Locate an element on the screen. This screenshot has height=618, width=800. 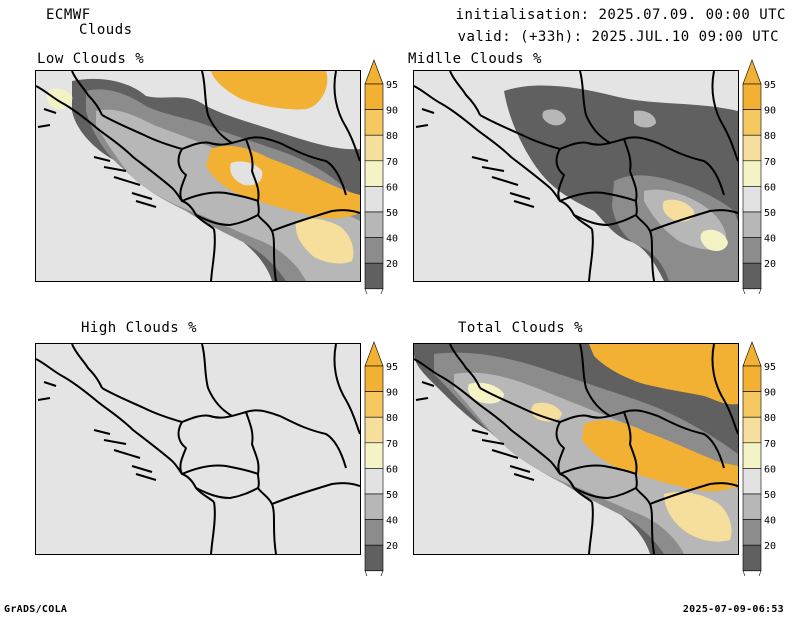
panel-title-high: High Clouds % is located at coordinates (139, 328).